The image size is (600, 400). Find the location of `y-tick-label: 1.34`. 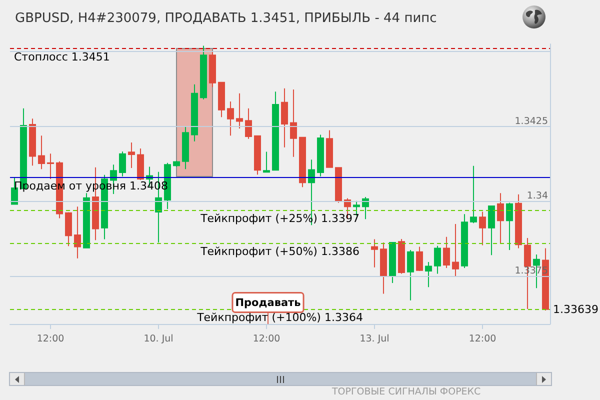

y-tick-label: 1.34 is located at coordinates (537, 196).